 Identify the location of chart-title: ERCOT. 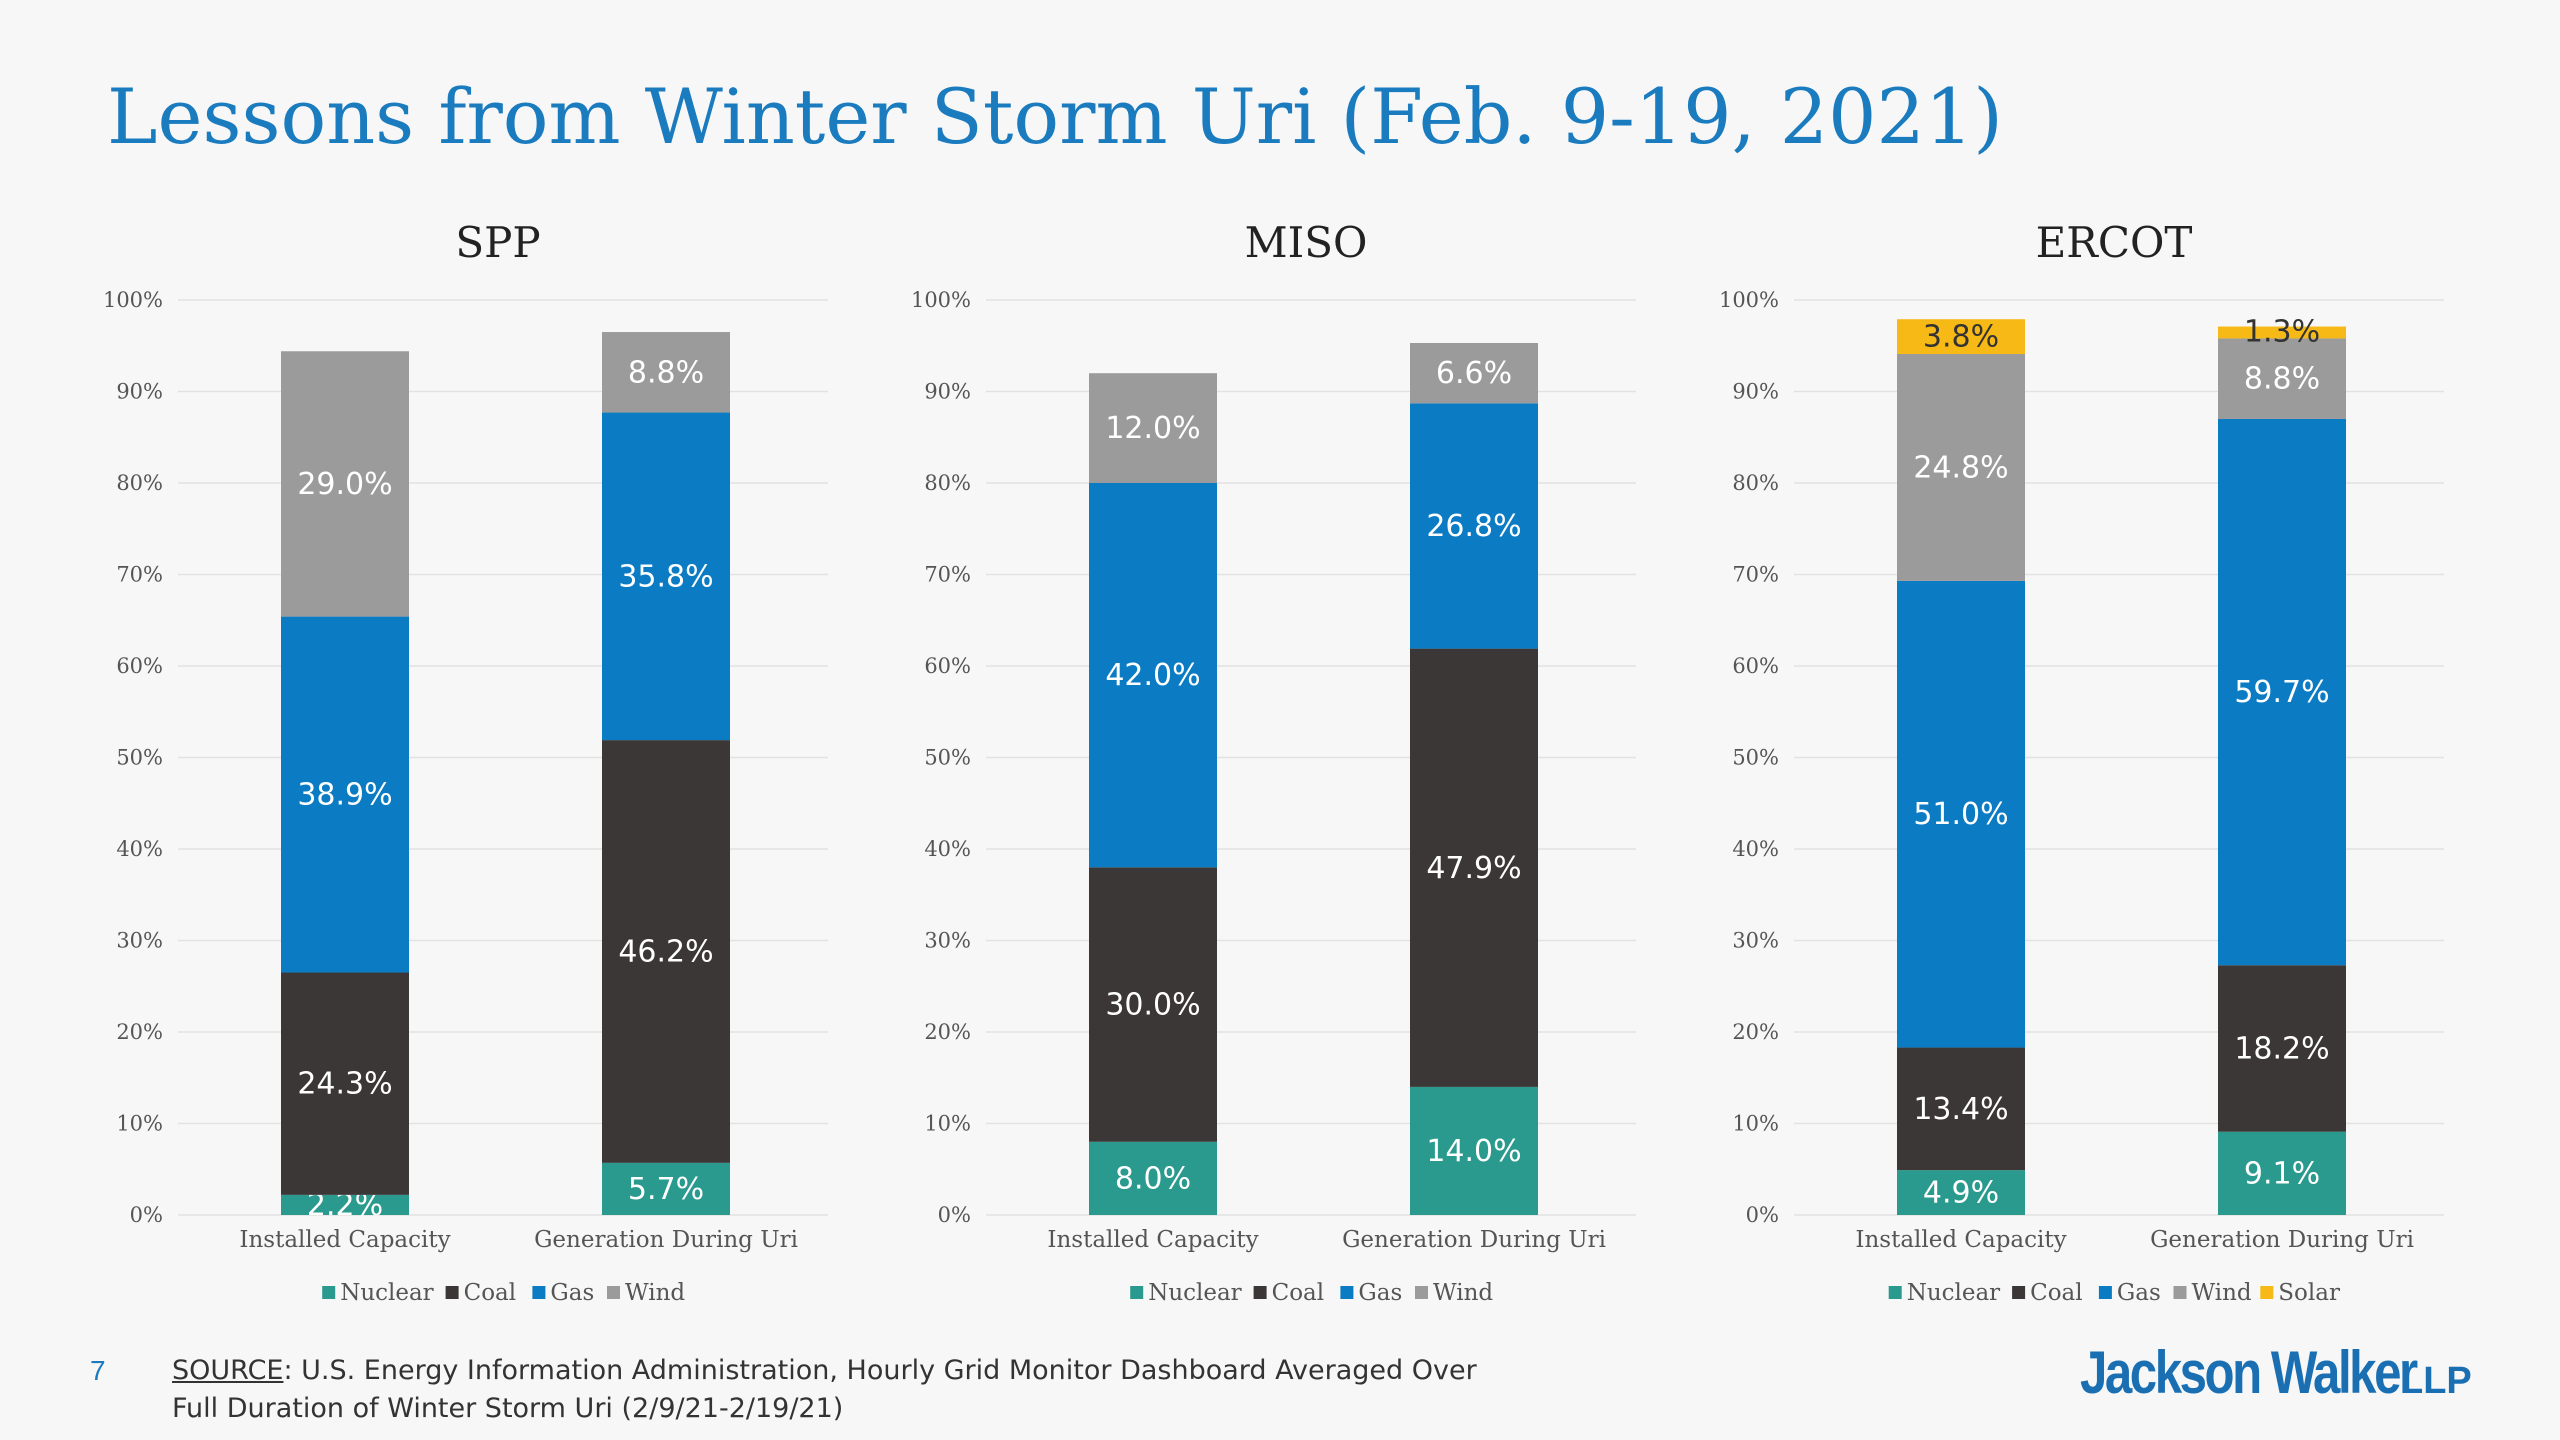
(2114, 242).